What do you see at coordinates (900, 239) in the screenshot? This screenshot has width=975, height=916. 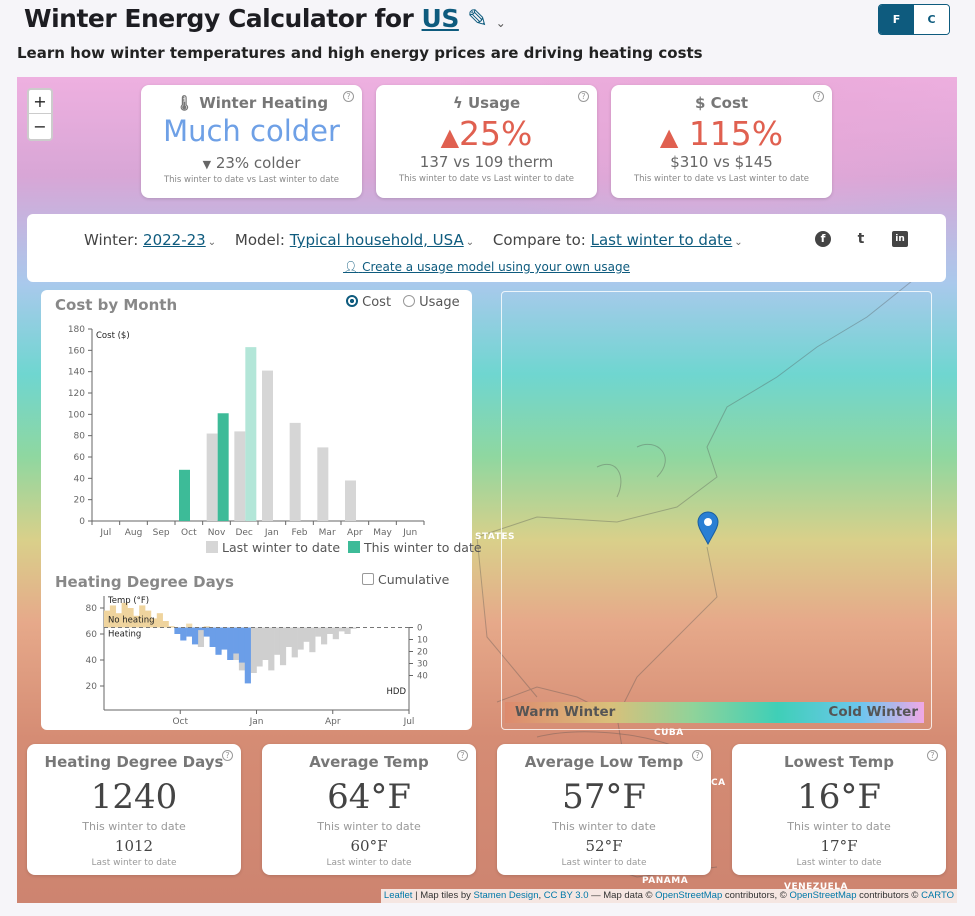 I see `linkedin-icon: in` at bounding box center [900, 239].